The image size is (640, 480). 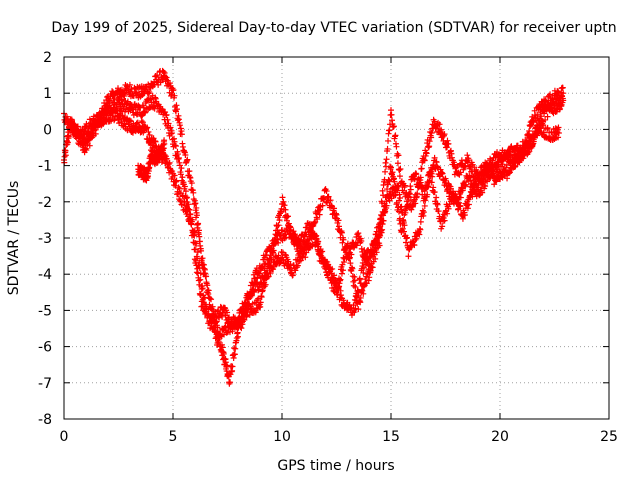 I want to click on y-tick-label: -8, so click(x=45, y=420).